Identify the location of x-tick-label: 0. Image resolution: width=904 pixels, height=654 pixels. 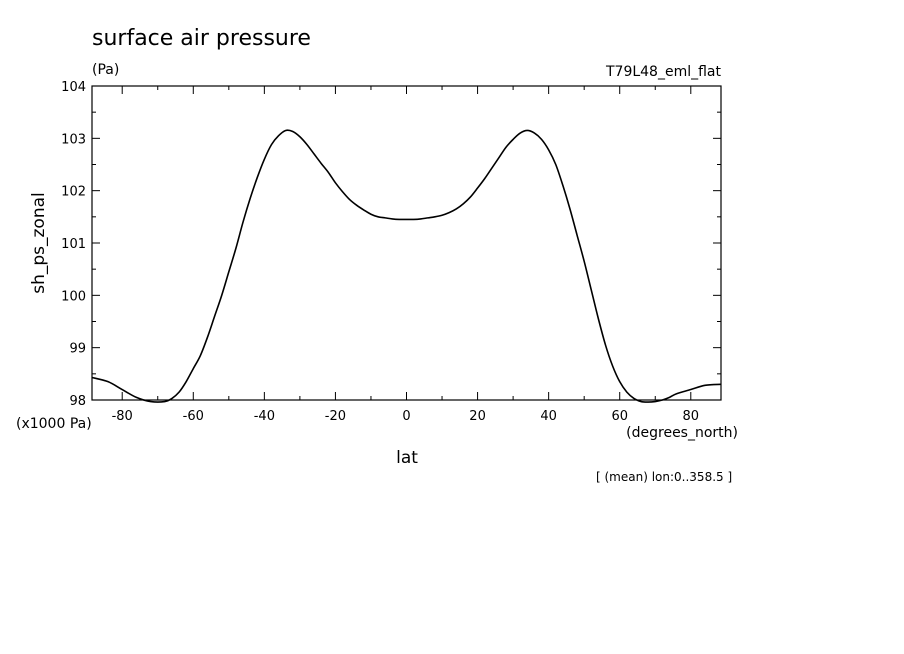
(406, 416).